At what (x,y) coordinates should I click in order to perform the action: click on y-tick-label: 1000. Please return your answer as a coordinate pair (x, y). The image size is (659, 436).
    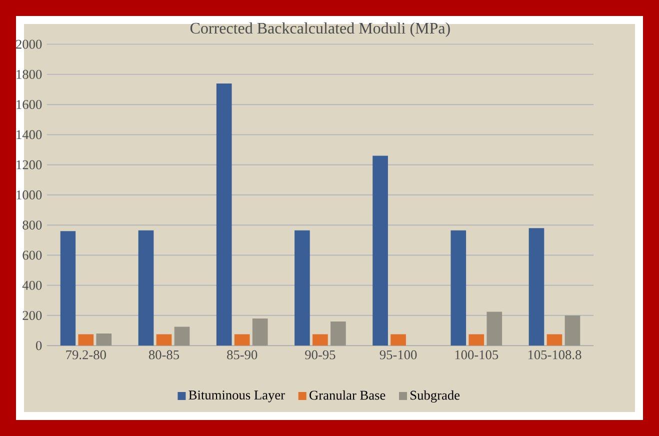
    Looking at the image, I should click on (29, 195).